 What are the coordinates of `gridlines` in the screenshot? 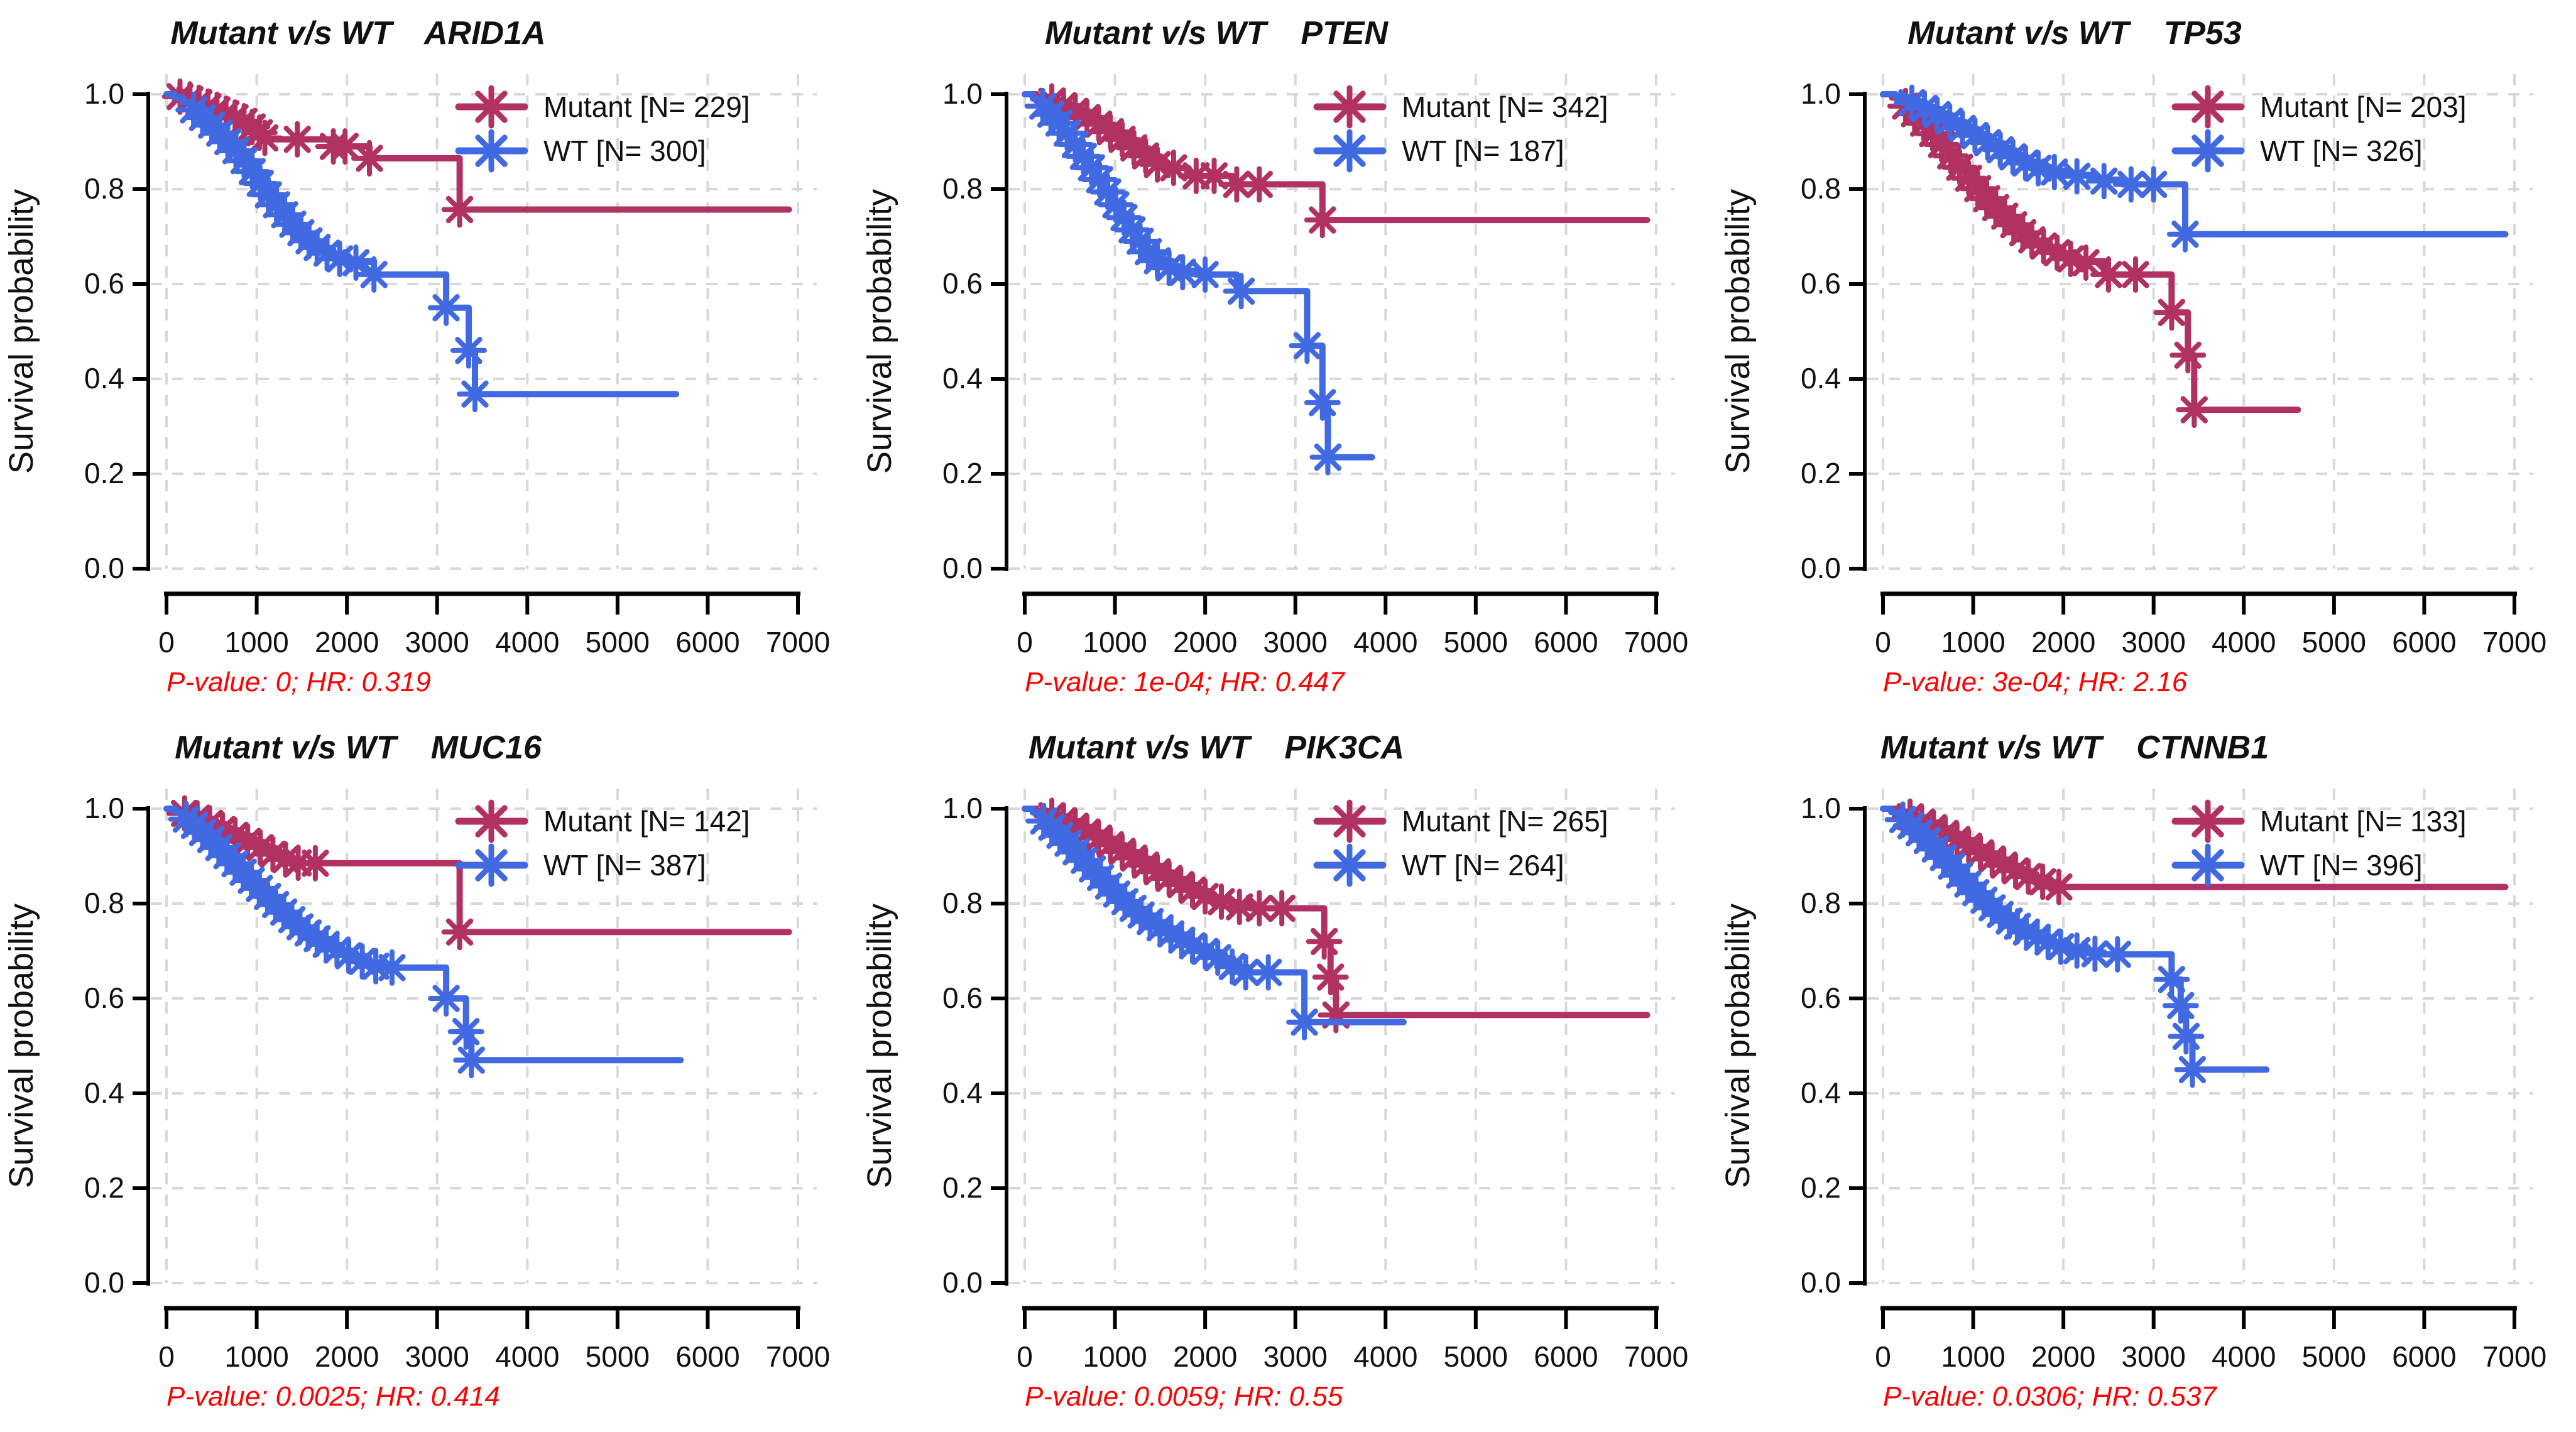 It's located at (1342, 322).